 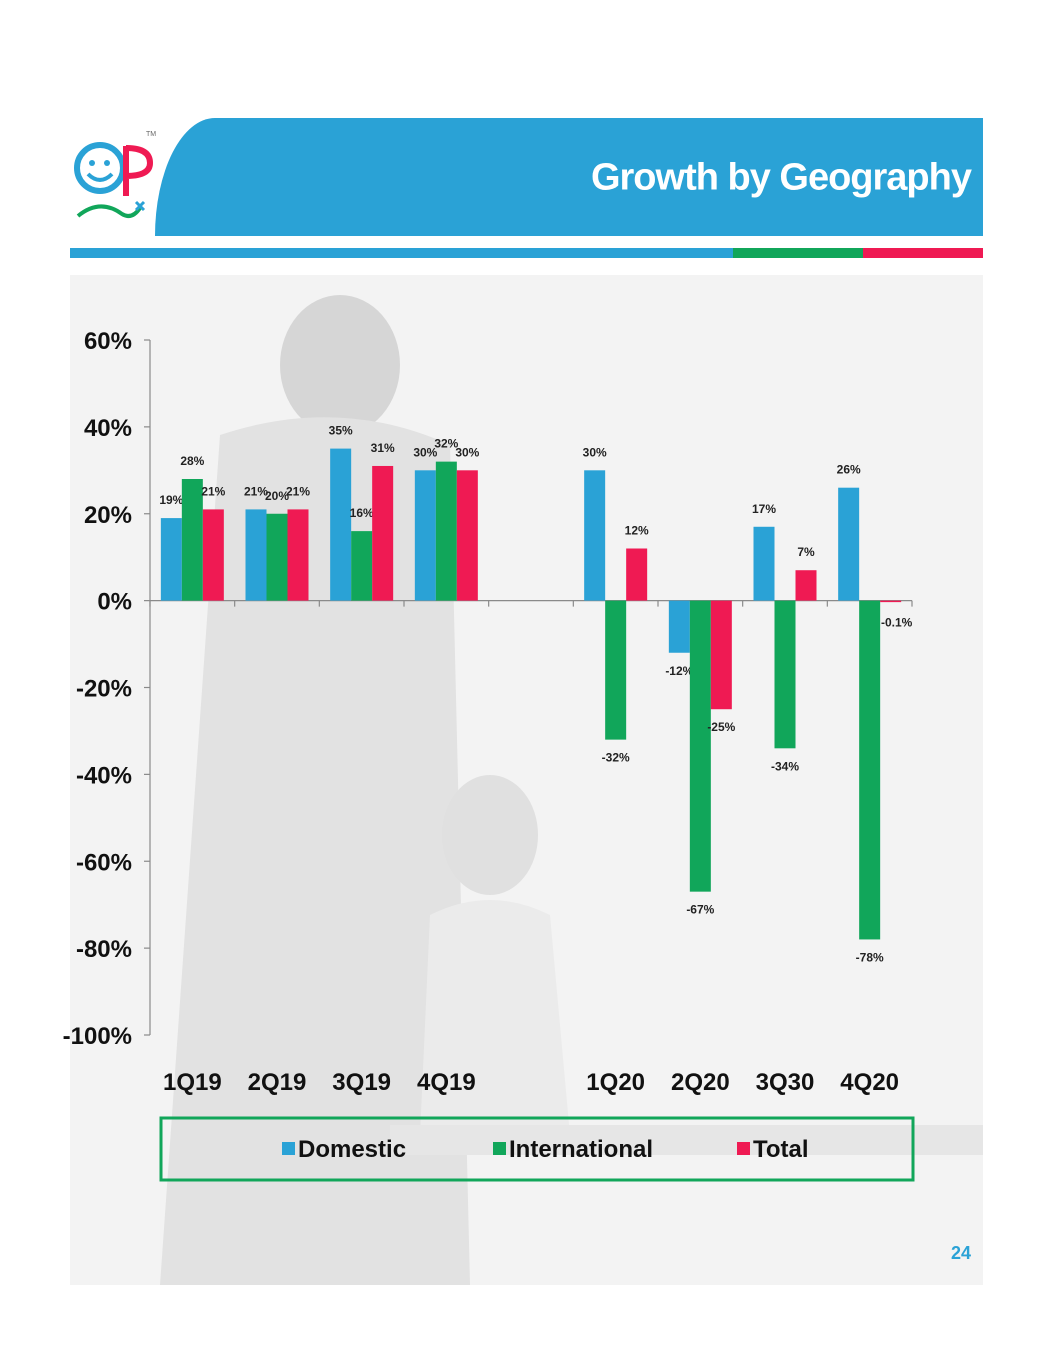 I want to click on legend-box, so click(x=537, y=1149).